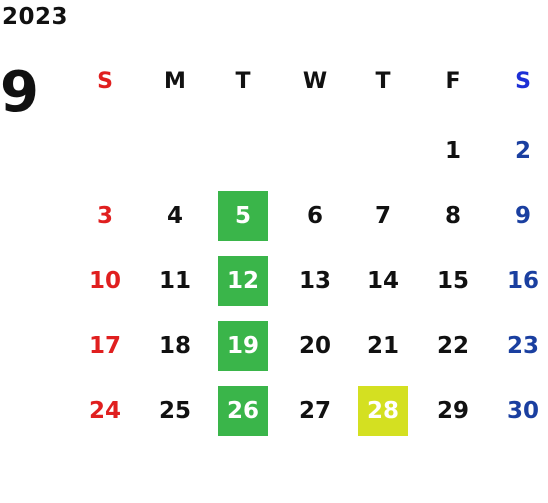  I want to click on day-cell-4: 4, so click(174, 216).